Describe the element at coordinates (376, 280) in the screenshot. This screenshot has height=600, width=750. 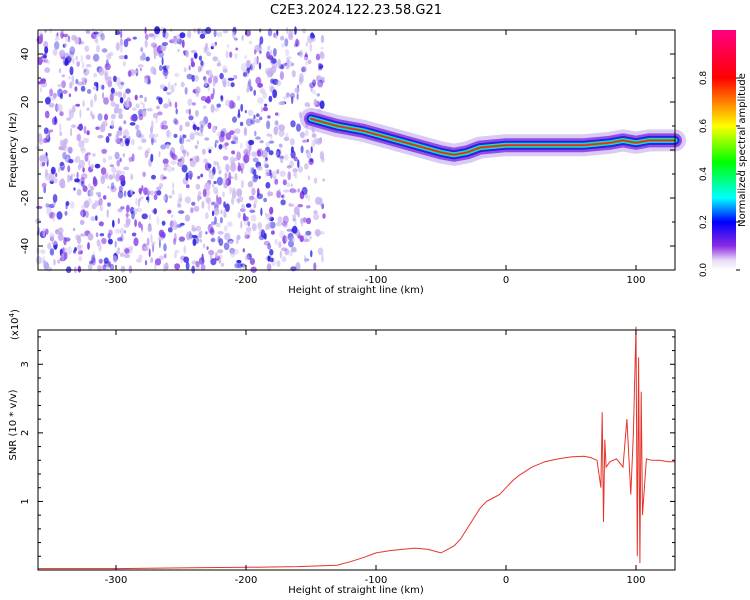
I see `x-tick-label: -100` at that location.